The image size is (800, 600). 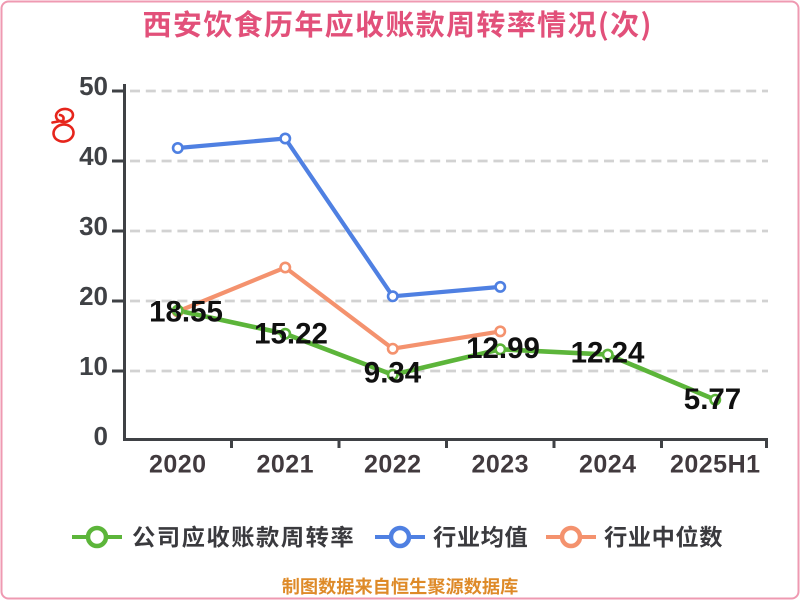 What do you see at coordinates (285, 465) in the screenshot?
I see `svg-text: 2021` at bounding box center [285, 465].